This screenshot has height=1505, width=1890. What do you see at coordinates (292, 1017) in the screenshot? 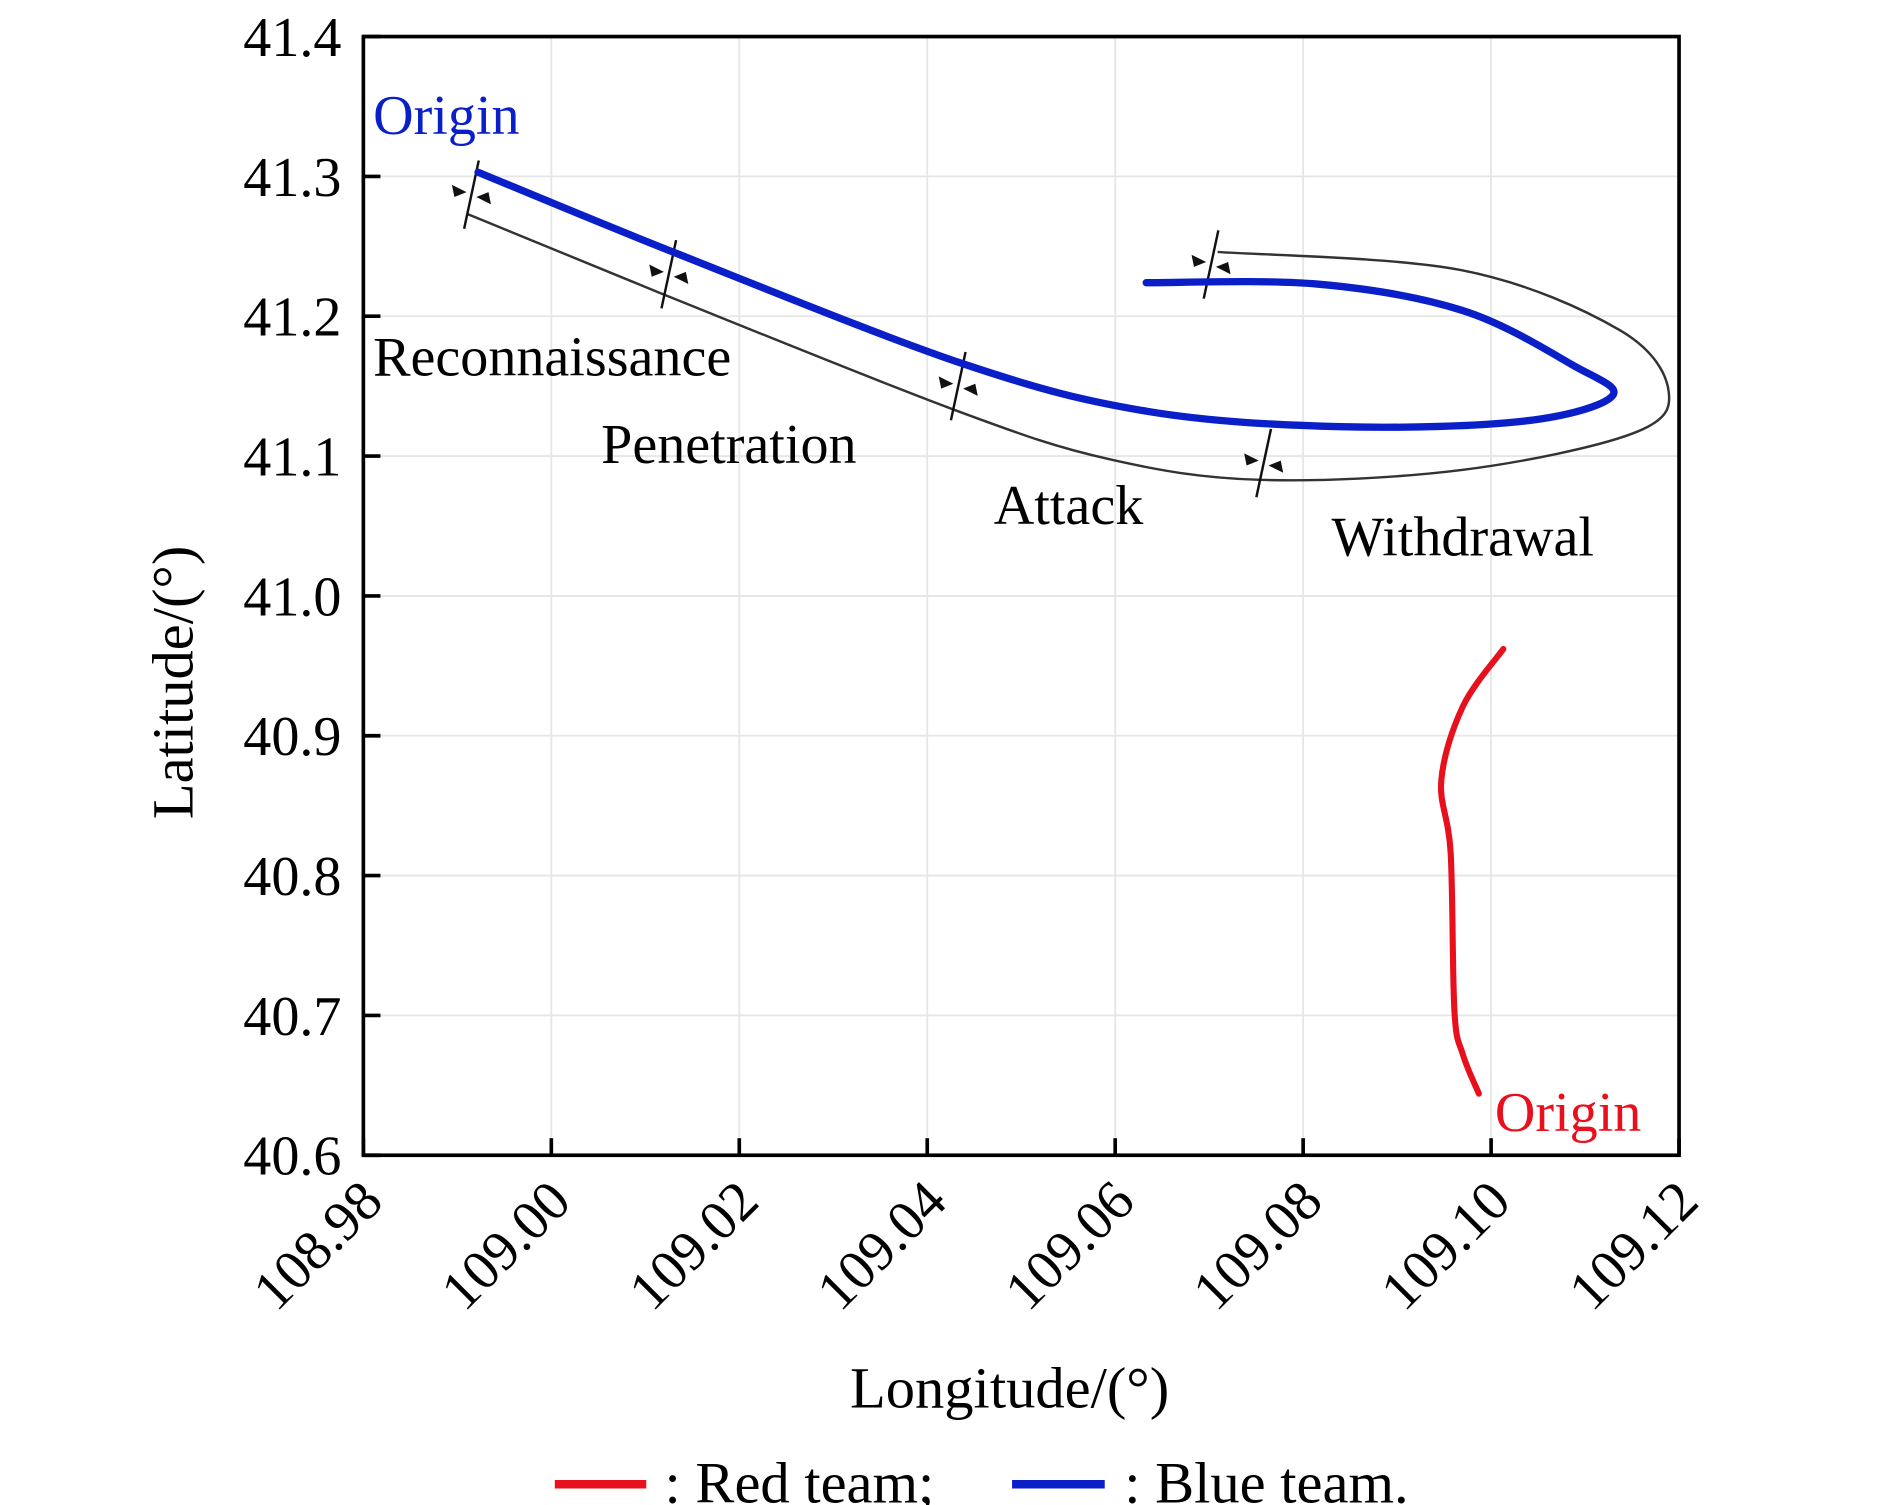
I see `y-tick-label: 40.7` at bounding box center [292, 1017].